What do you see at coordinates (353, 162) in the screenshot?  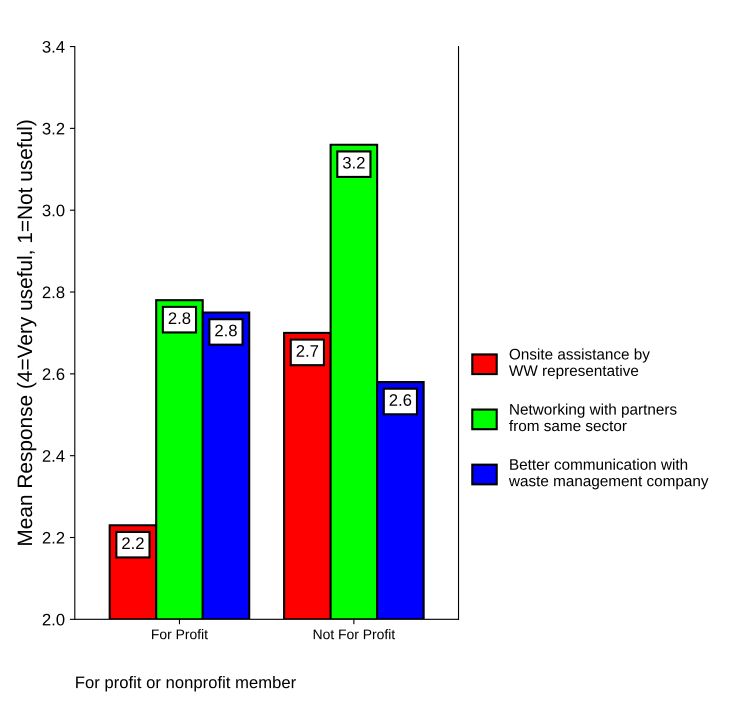 I see `data-label: 3.2` at bounding box center [353, 162].